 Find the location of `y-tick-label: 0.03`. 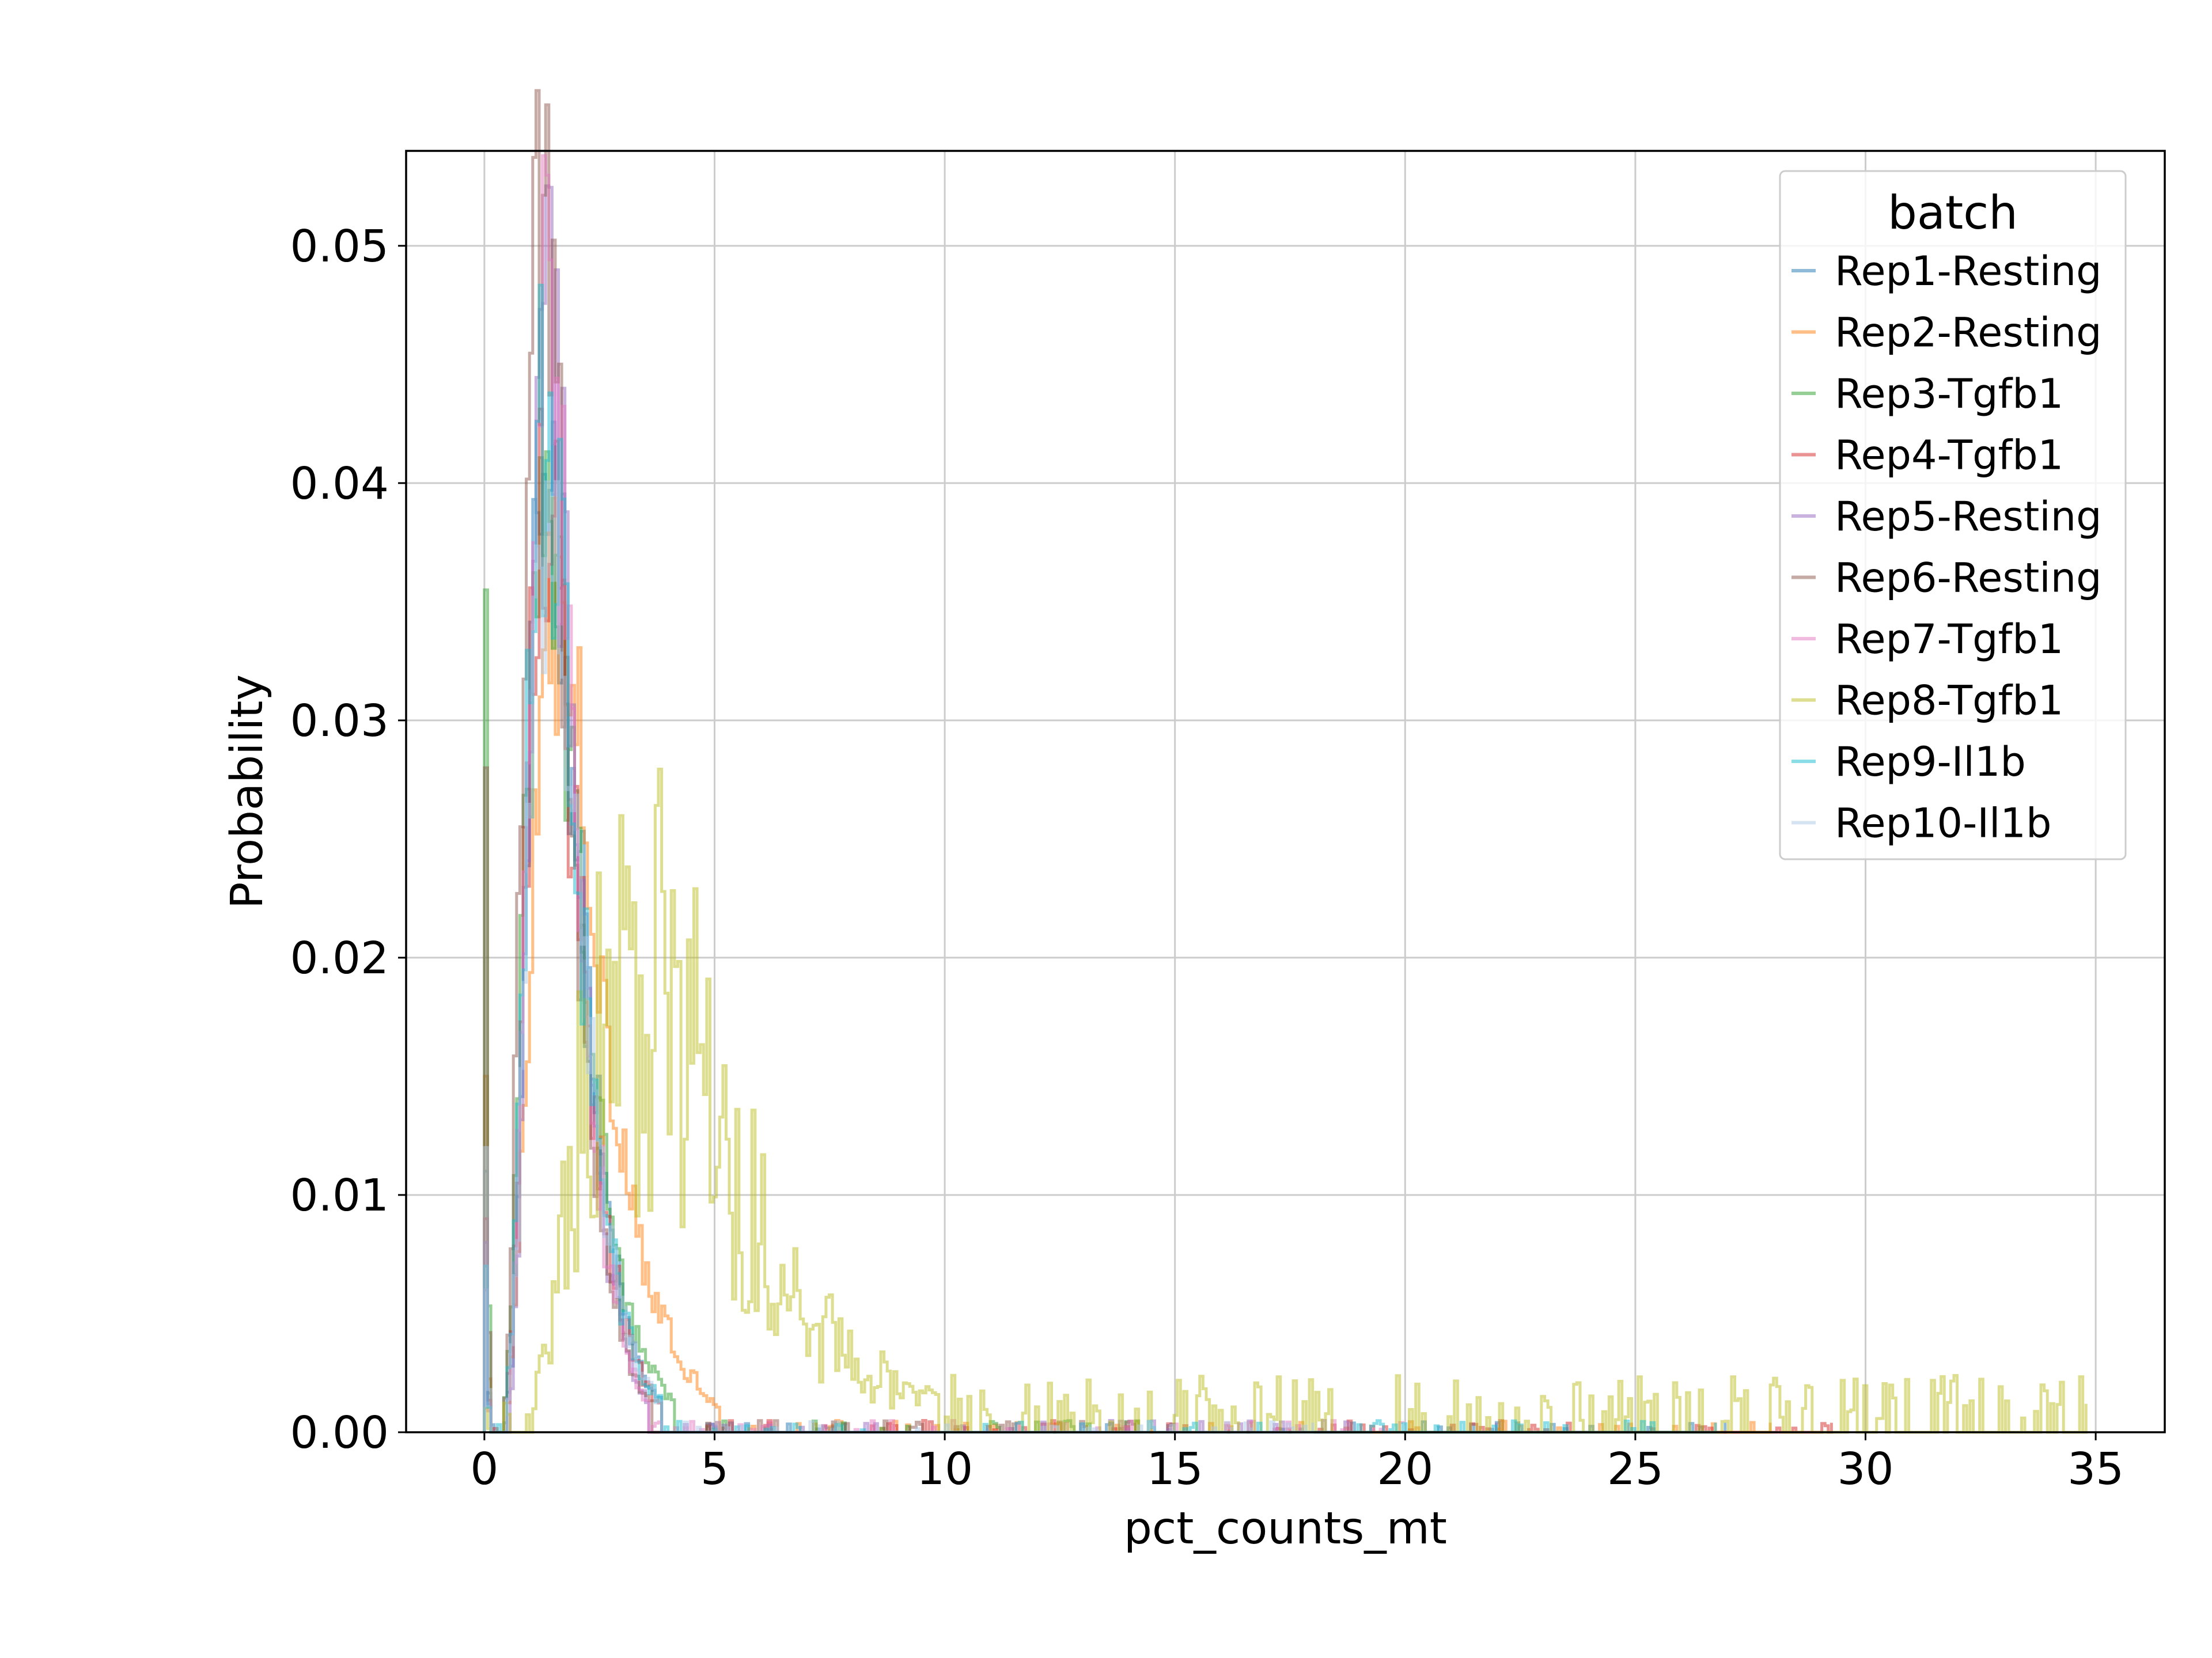

y-tick-label: 0.03 is located at coordinates (339, 721).